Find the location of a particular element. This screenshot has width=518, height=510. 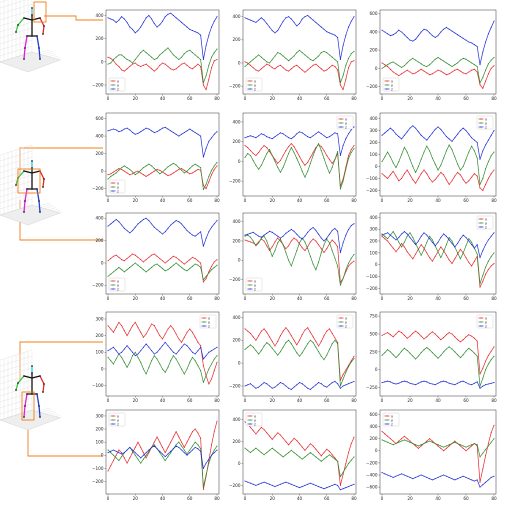

legend: xyz is located at coordinates (391, 84).